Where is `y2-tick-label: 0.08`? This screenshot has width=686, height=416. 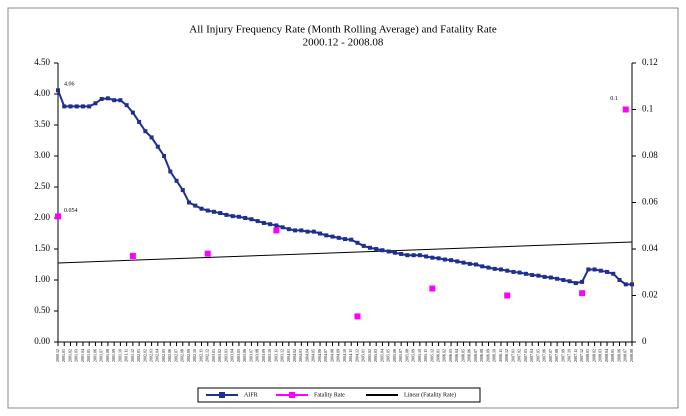 y2-tick-label: 0.08 is located at coordinates (650, 155).